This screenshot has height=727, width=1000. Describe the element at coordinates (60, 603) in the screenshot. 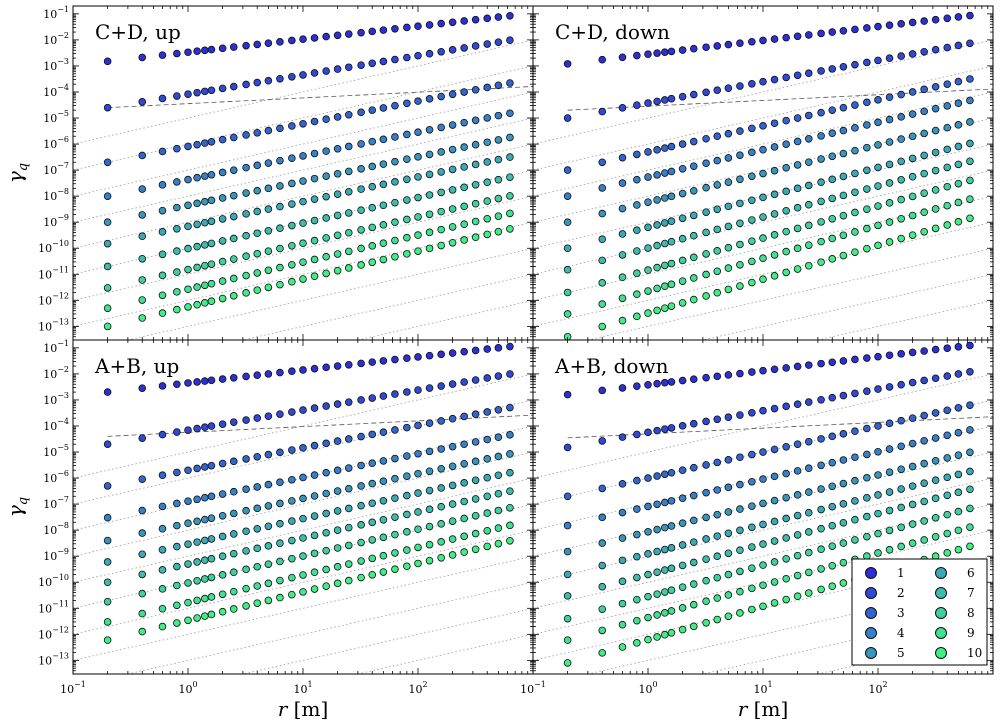

I see `tick-label-exponent: −11` at that location.